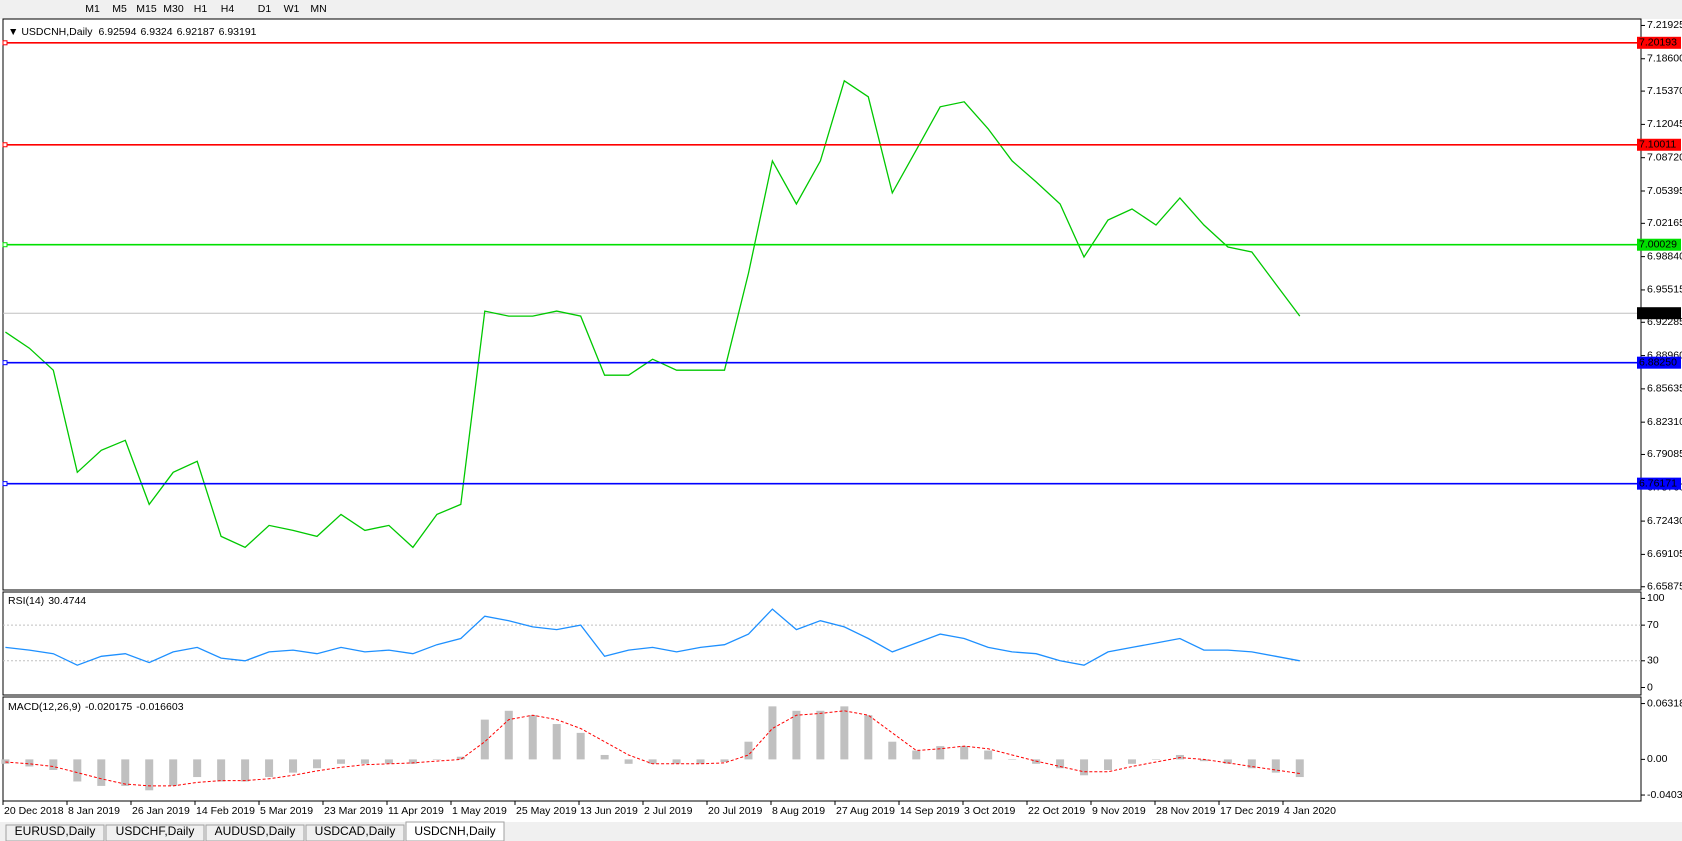  What do you see at coordinates (57, 32) in the screenshot?
I see `symbol: USDCNH,Daily` at bounding box center [57, 32].